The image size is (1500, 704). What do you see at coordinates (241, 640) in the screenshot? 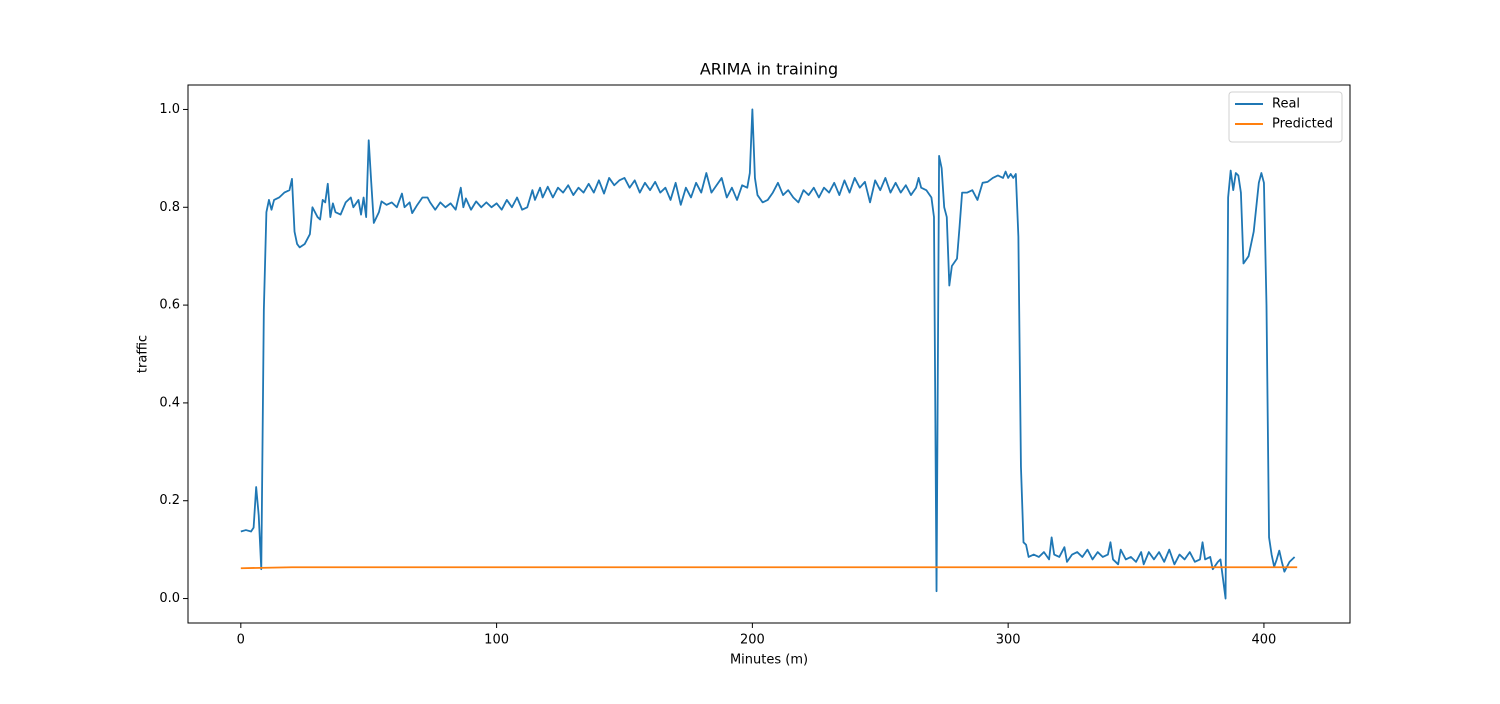
I see `x-tick-label: 0` at bounding box center [241, 640].